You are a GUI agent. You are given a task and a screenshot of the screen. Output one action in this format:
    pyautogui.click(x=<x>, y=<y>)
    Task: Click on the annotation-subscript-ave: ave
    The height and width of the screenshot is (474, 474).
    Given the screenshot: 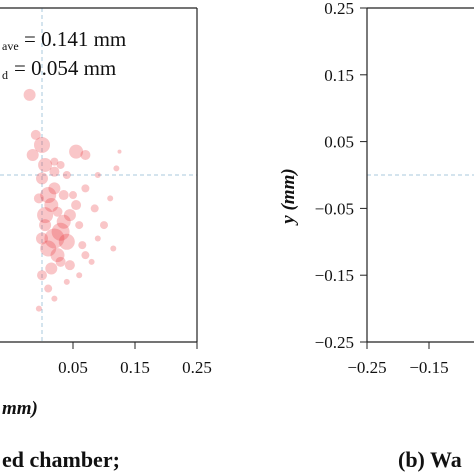 What is the action you would take?
    pyautogui.click(x=10, y=46)
    